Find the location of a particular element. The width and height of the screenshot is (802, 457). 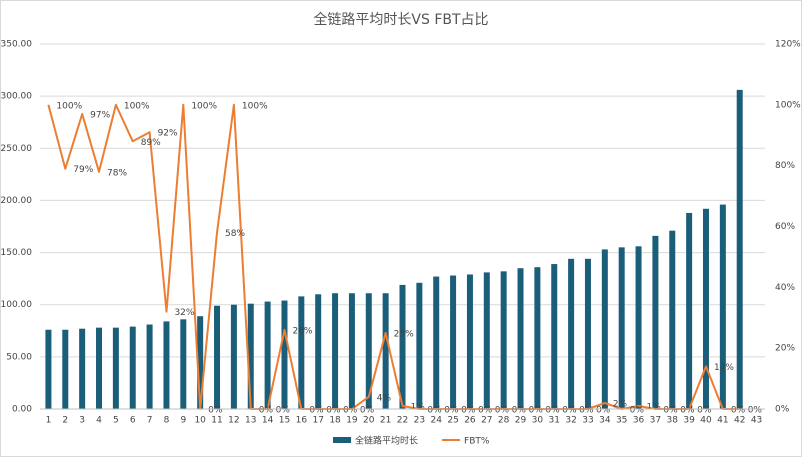

x-tick-label: 17 is located at coordinates (317, 421).